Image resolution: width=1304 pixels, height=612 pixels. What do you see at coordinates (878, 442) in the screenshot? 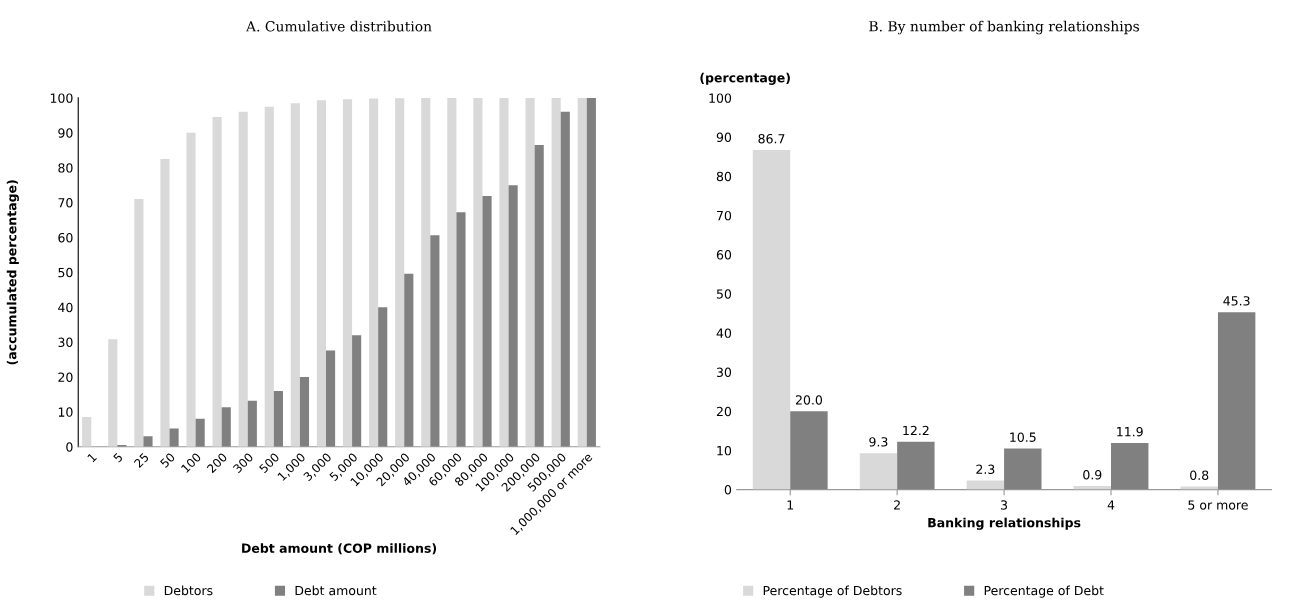
I see `data-label: 9.3` at bounding box center [878, 442].